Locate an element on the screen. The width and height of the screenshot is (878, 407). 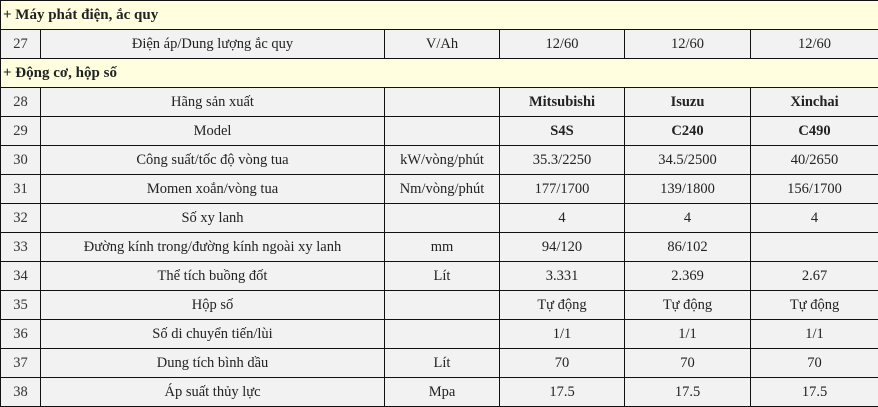
row-number: 38 is located at coordinates (20, 392).